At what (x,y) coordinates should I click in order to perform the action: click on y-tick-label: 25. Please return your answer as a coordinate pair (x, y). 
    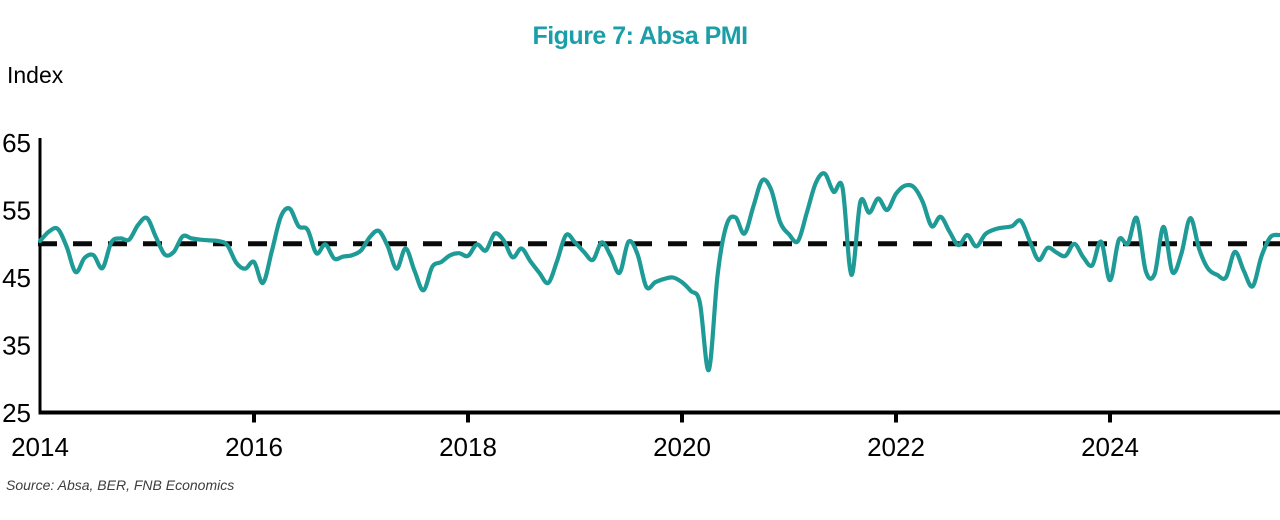
    Looking at the image, I should click on (16, 413).